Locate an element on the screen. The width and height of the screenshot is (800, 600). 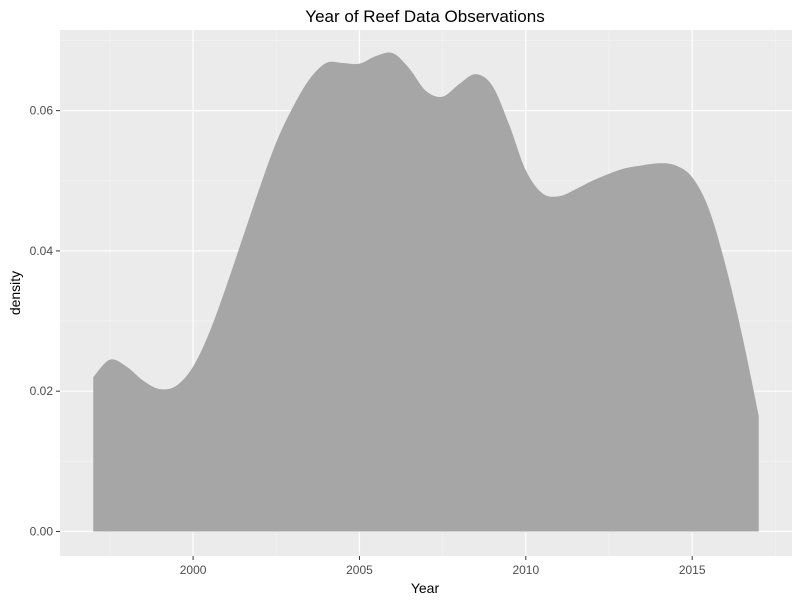
y-tick-label: 0.06 is located at coordinates (42, 111).